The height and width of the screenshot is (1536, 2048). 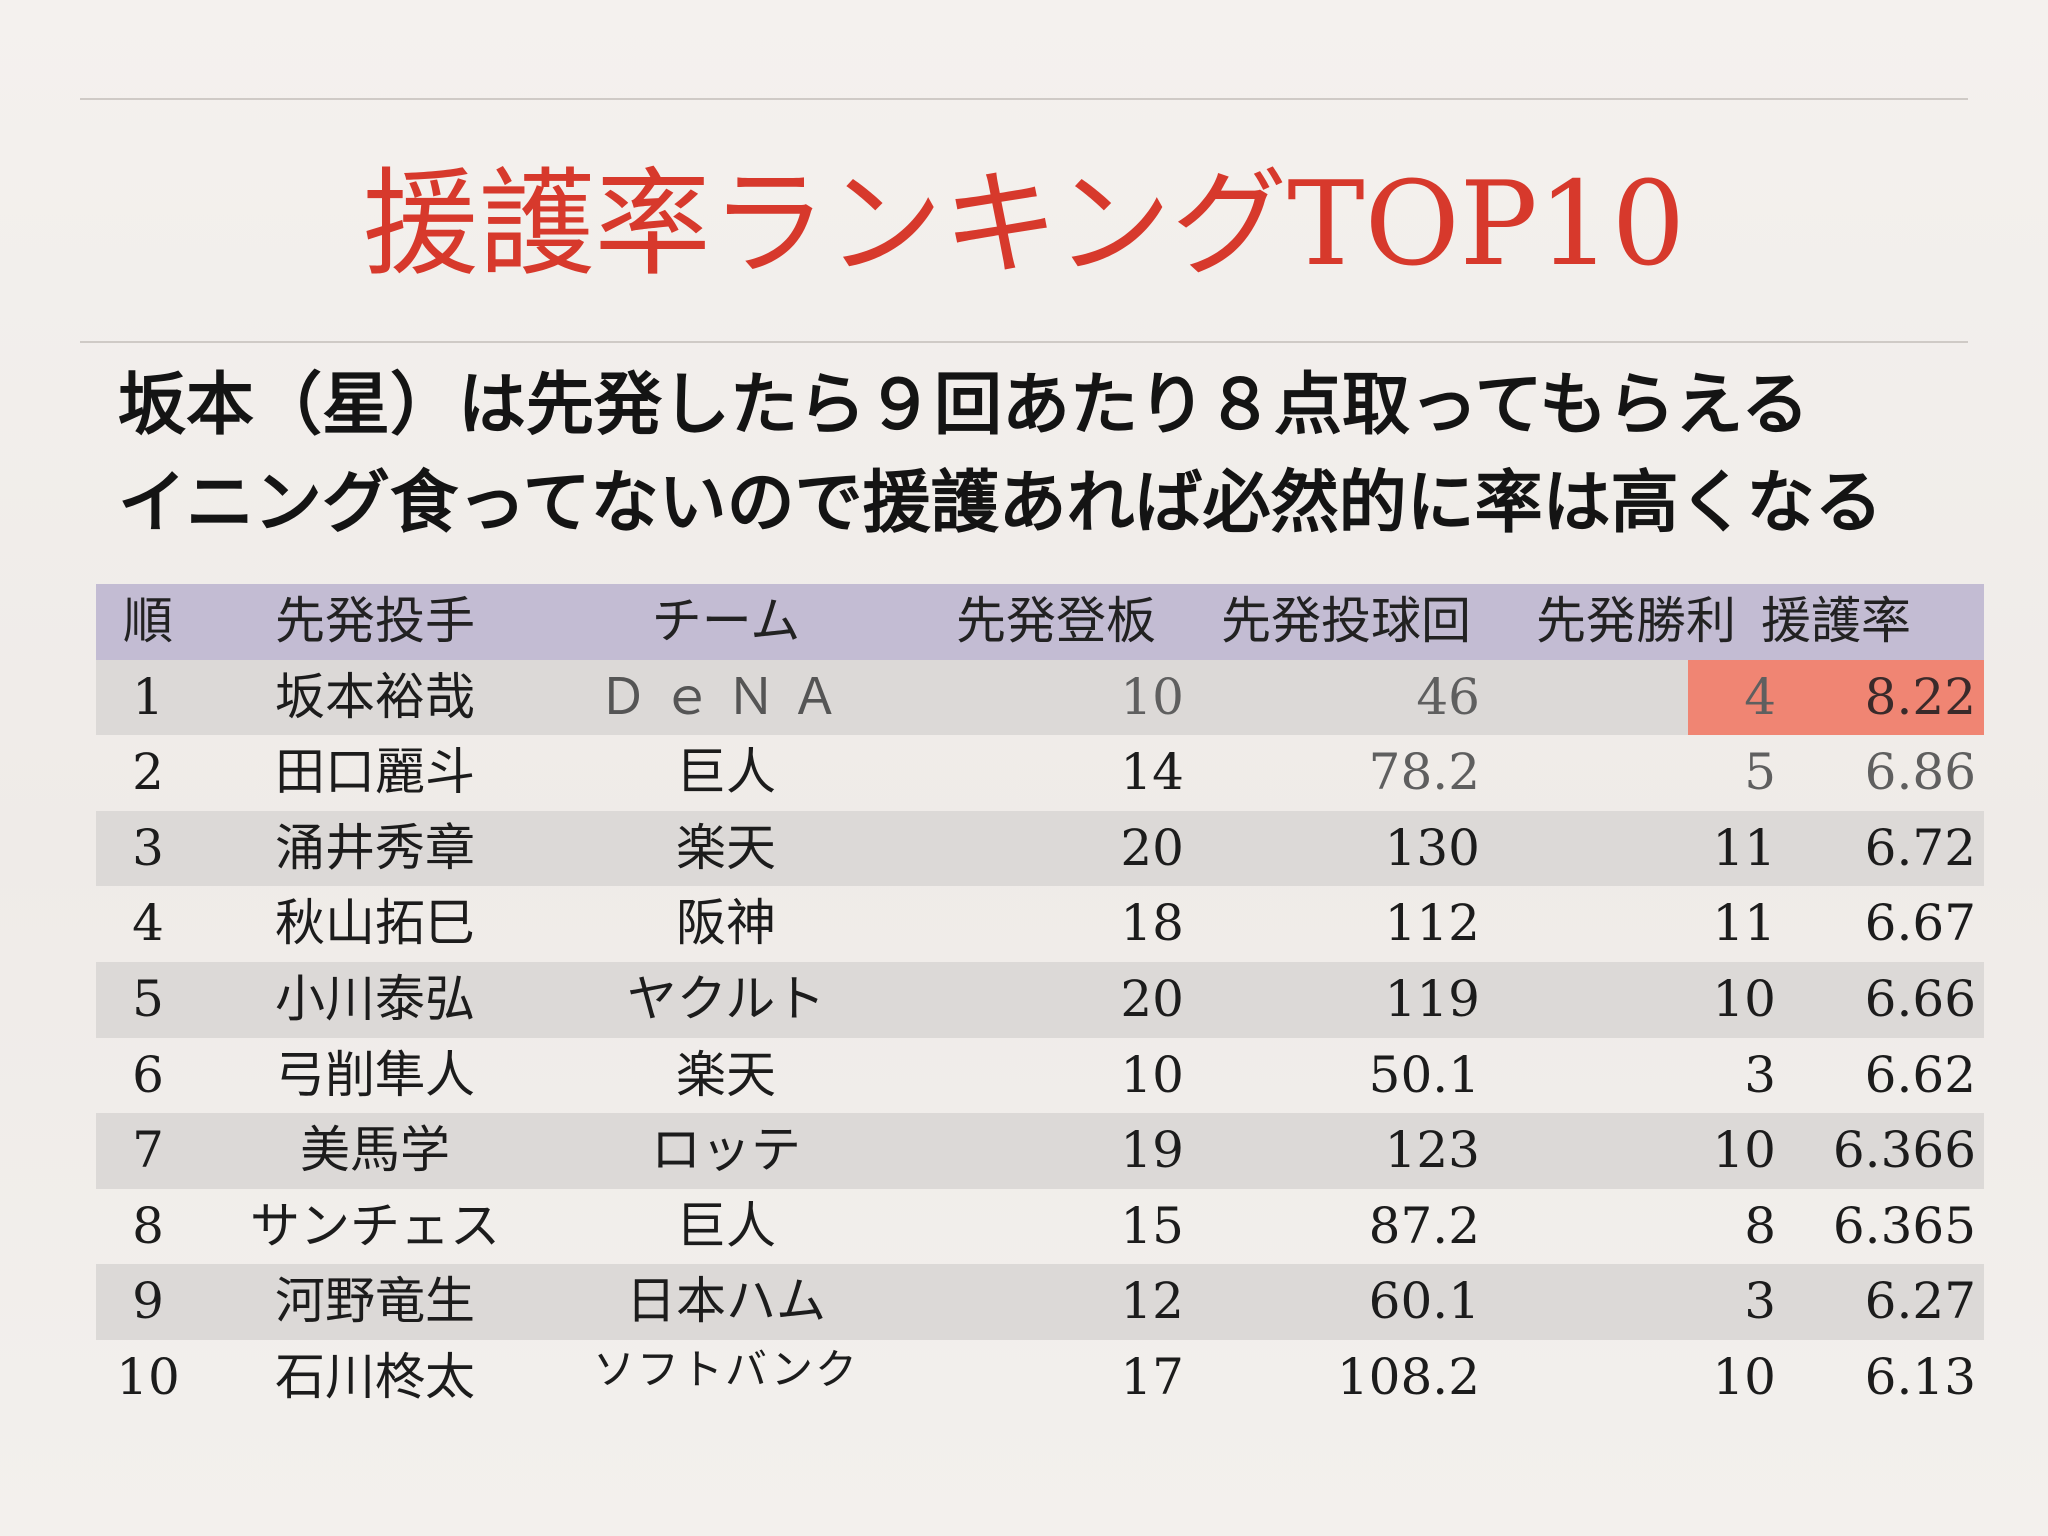 I want to click on starts-cell: 15, so click(x=1152, y=1225).